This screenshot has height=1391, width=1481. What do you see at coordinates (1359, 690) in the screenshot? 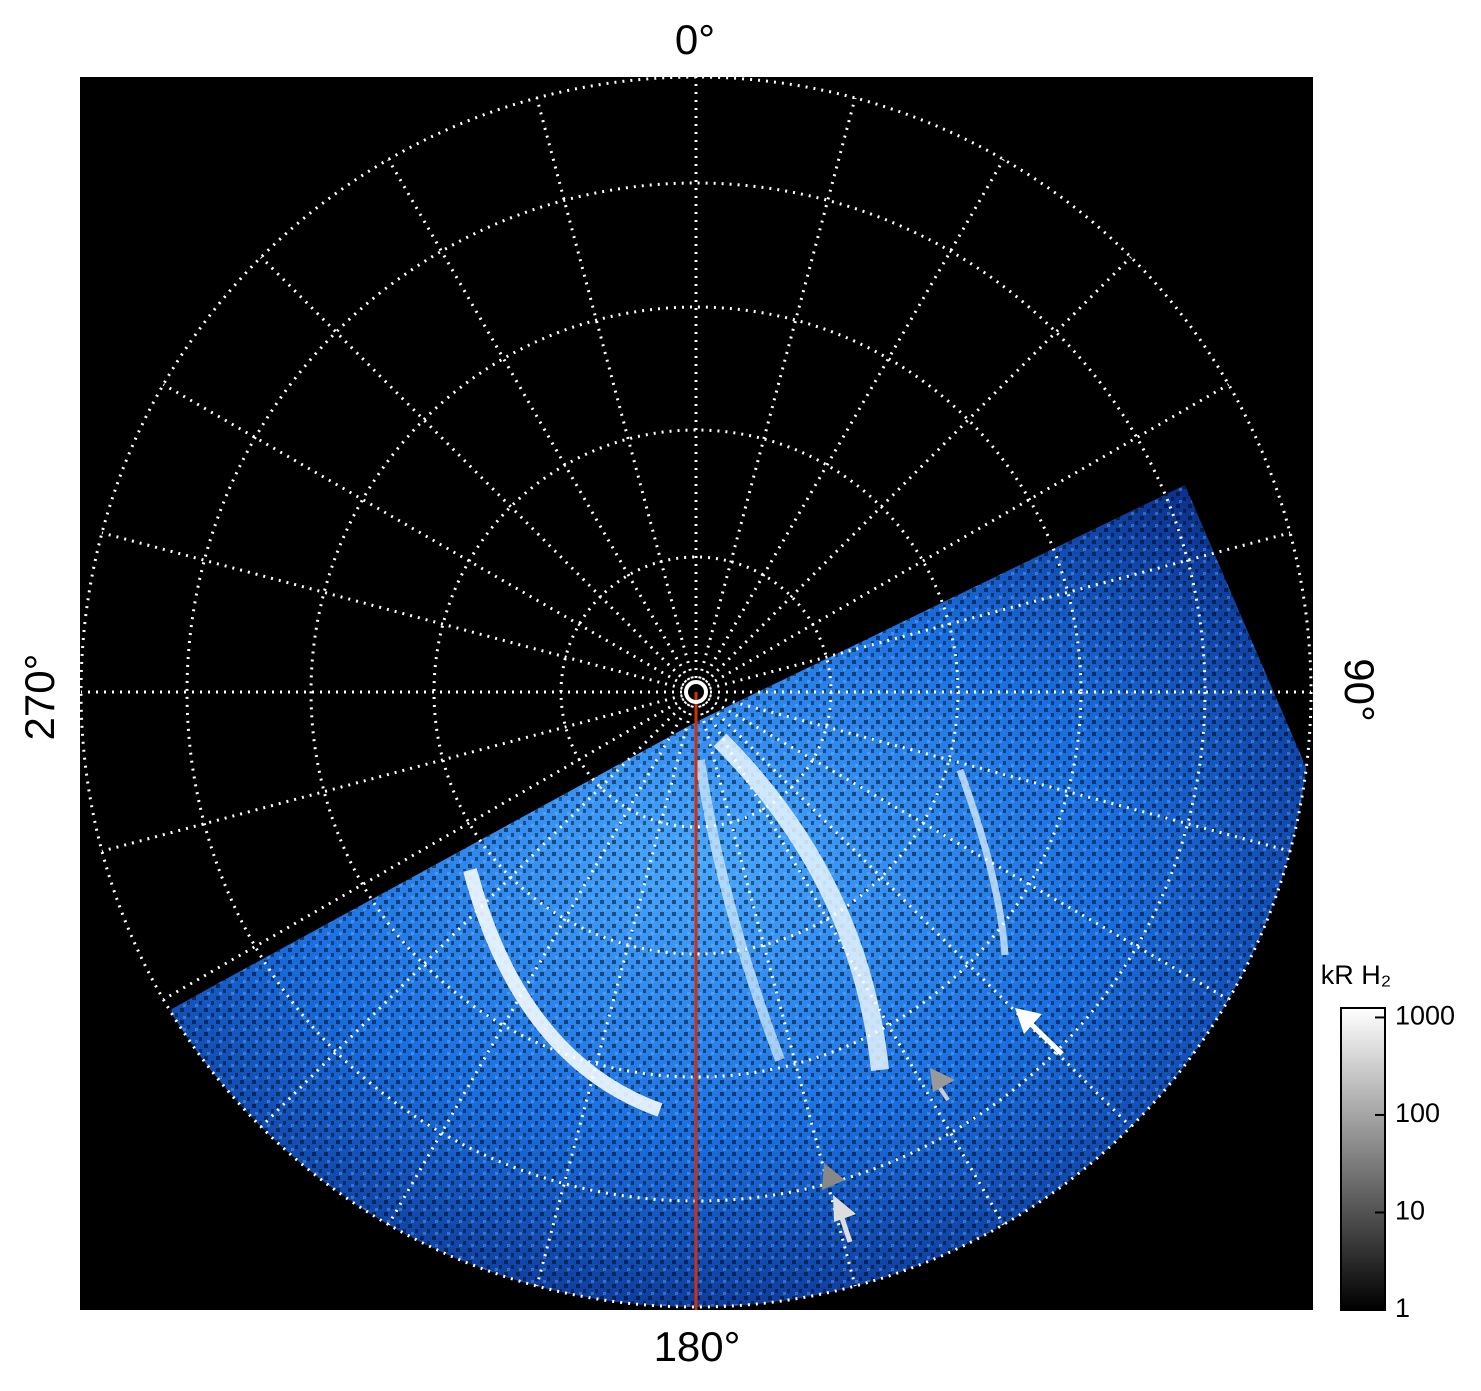
I see `label-right: 90°` at bounding box center [1359, 690].